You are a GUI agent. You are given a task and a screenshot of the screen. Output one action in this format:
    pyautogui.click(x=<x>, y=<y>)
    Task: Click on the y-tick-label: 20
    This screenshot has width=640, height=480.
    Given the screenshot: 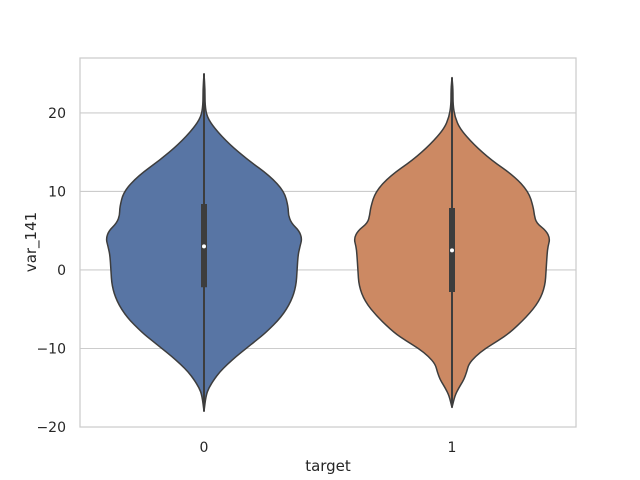 What is the action you would take?
    pyautogui.click(x=57, y=114)
    